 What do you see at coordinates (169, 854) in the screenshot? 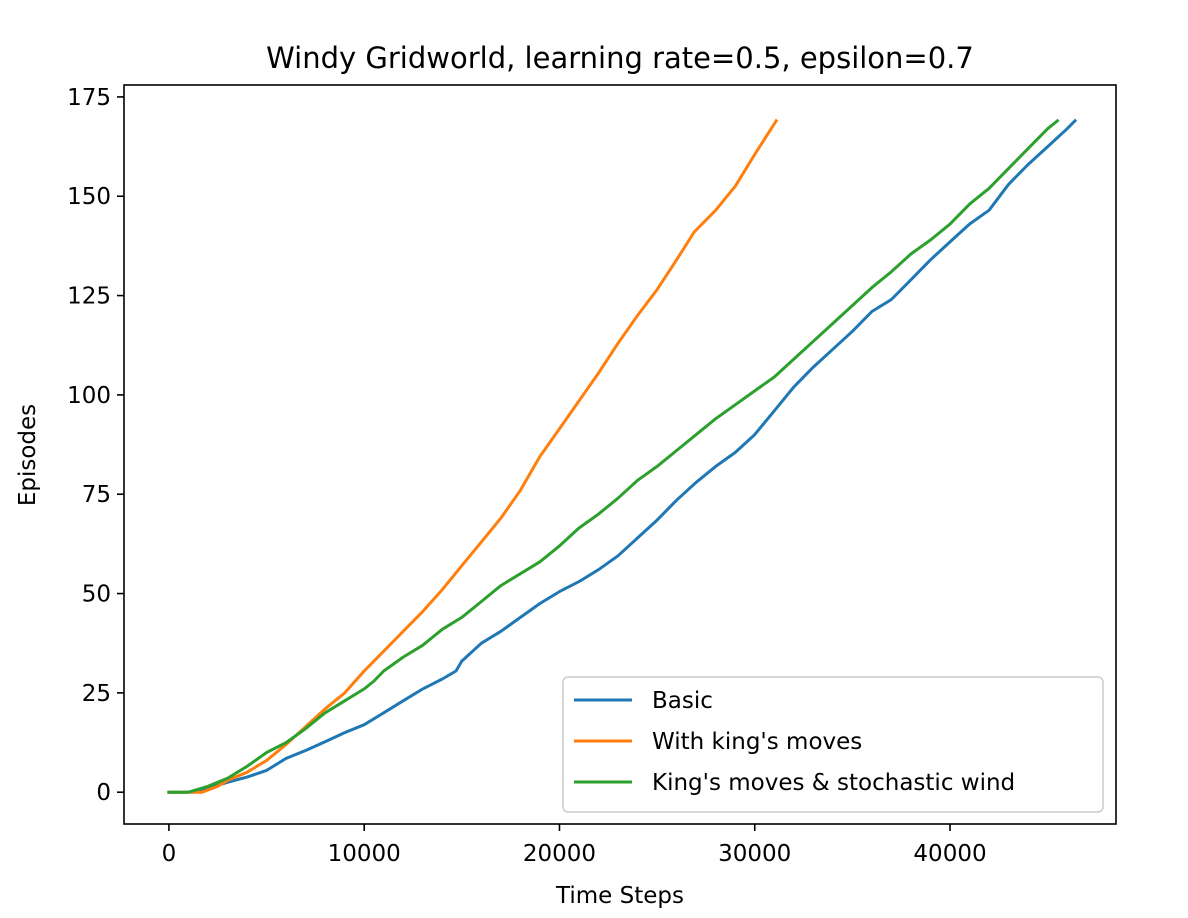
I see `x-tick-label: 0` at bounding box center [169, 854].